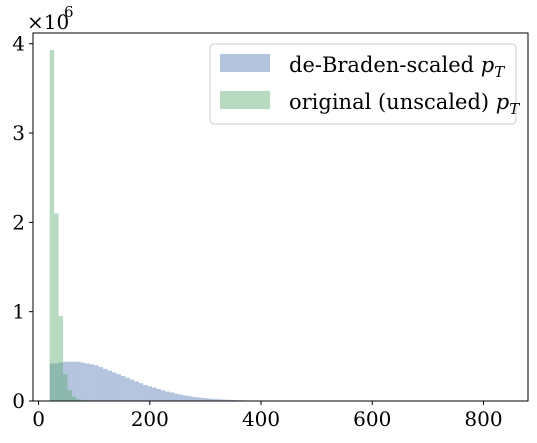 The image size is (537, 443). What do you see at coordinates (392, 102) in the screenshot?
I see `legend-label-original-main: original (unscaled)` at bounding box center [392, 102].